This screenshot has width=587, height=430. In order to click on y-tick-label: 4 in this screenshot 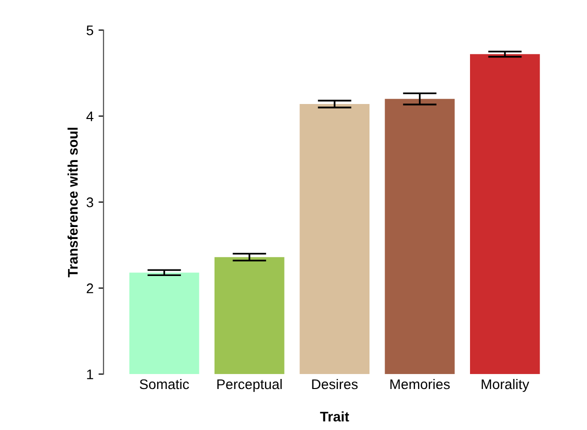, I will do `click(90, 117)`.